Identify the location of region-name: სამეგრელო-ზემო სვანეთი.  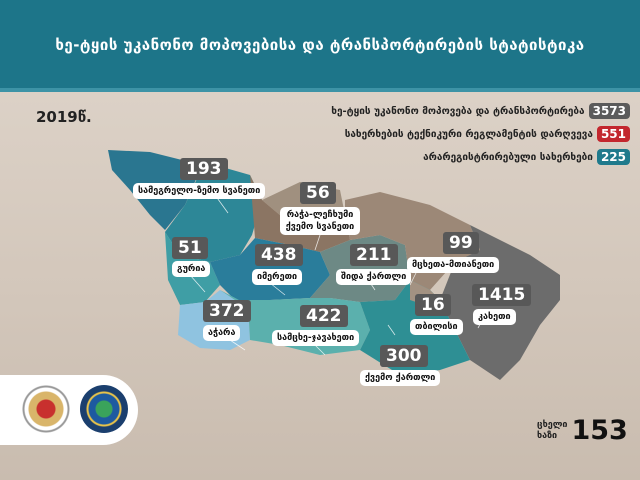
(199, 191).